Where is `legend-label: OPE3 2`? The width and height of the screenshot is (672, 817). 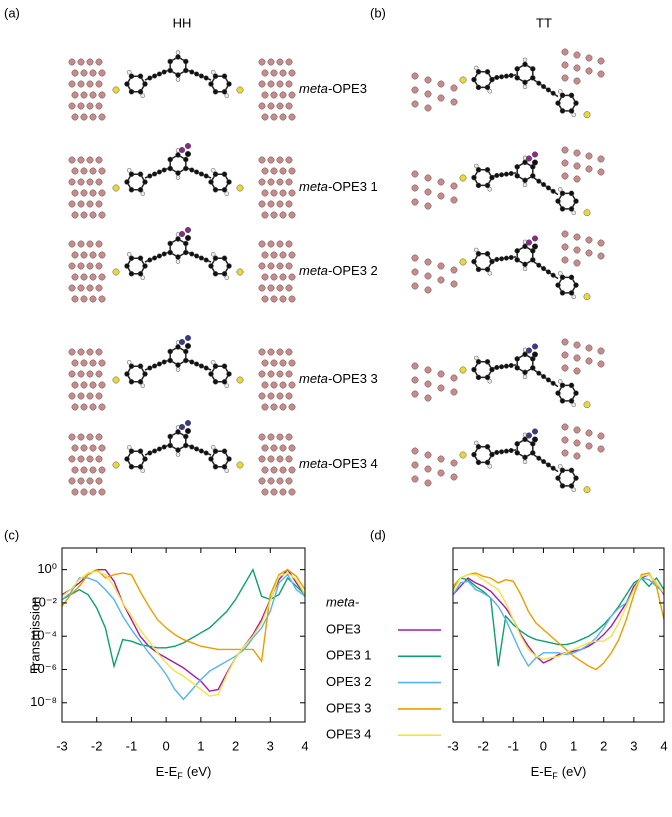
legend-label: OPE3 2 is located at coordinates (349, 681).